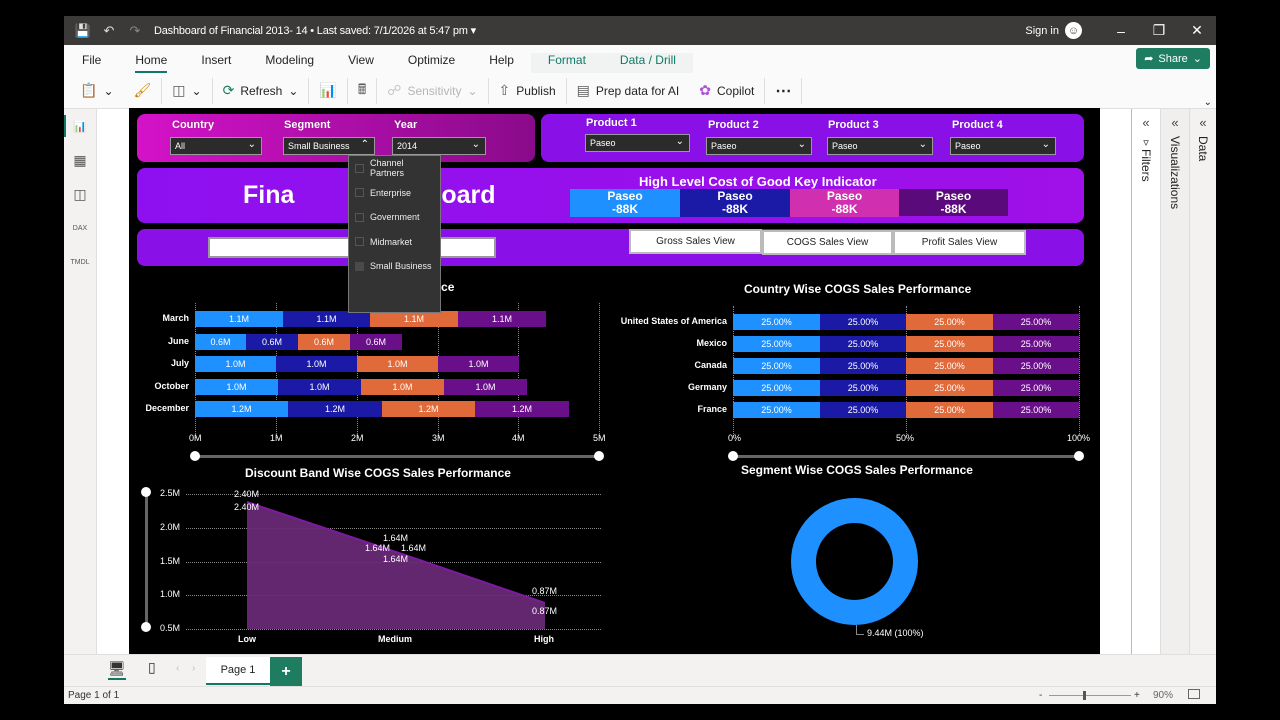  What do you see at coordinates (637, 143) in the screenshot?
I see `product-1-dropdown: Paseo ⌄` at bounding box center [637, 143].